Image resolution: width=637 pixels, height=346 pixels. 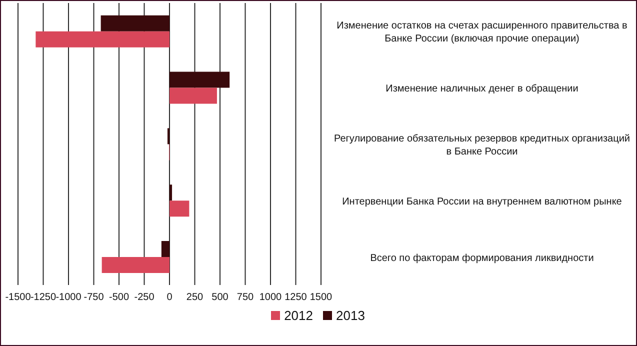 What do you see at coordinates (119, 298) in the screenshot?
I see `x-tick-label: -500` at bounding box center [119, 298].